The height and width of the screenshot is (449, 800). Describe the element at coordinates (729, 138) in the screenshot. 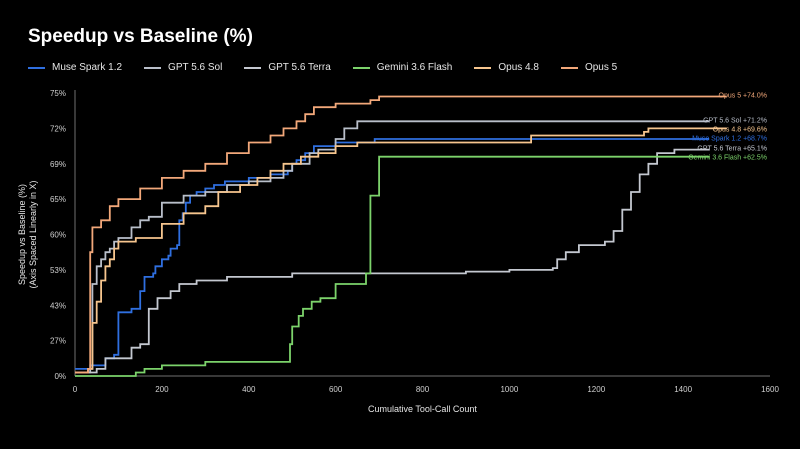

I see `series-end-label: Muse Spark 1.2 +68.7%` at that location.